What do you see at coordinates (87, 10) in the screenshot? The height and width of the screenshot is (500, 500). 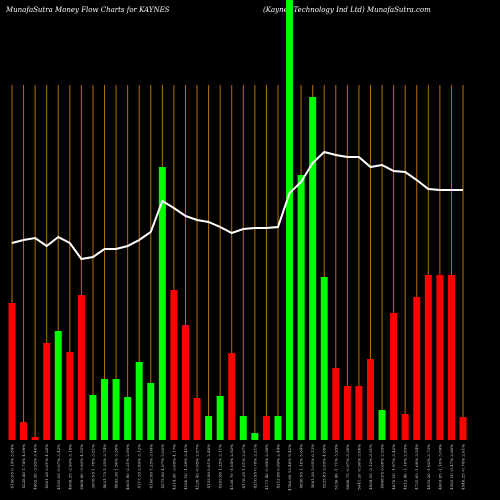 I see `chart-title: MunafaSutra Money Flow Charts for KAYNES` at bounding box center [87, 10].